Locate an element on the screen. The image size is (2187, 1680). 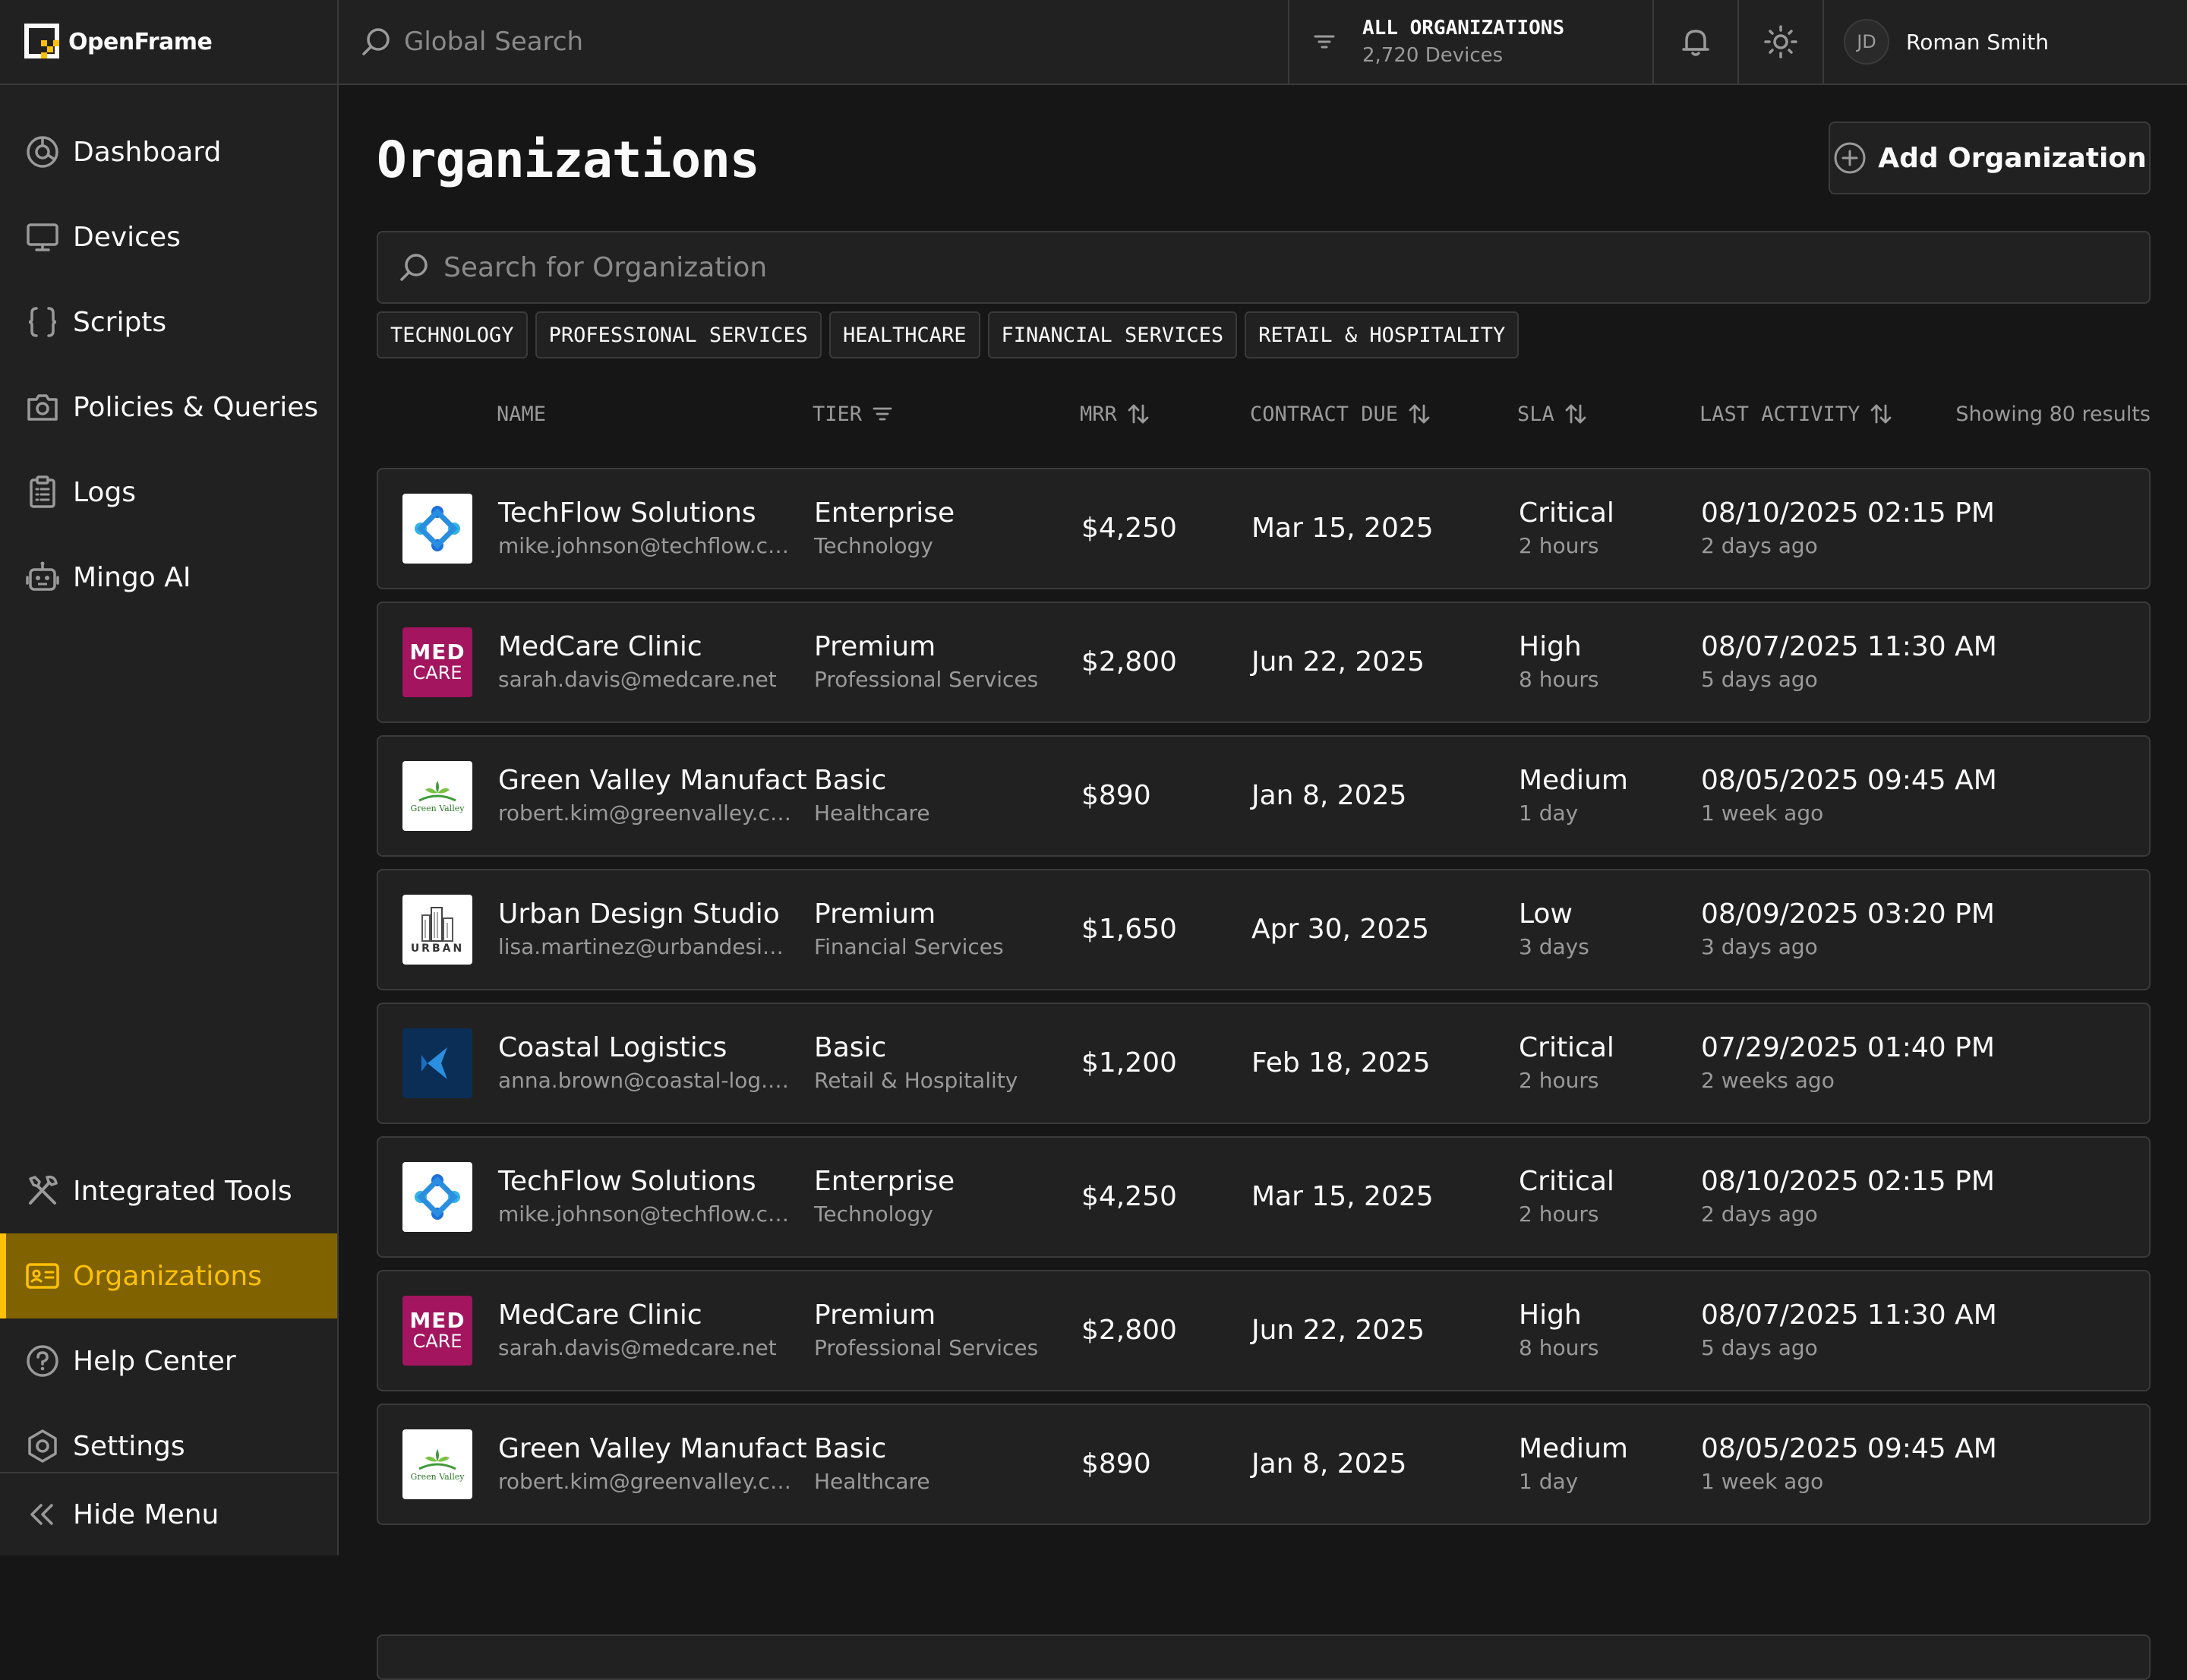
sidebar-item-settings: Settings is located at coordinates (168, 1447).